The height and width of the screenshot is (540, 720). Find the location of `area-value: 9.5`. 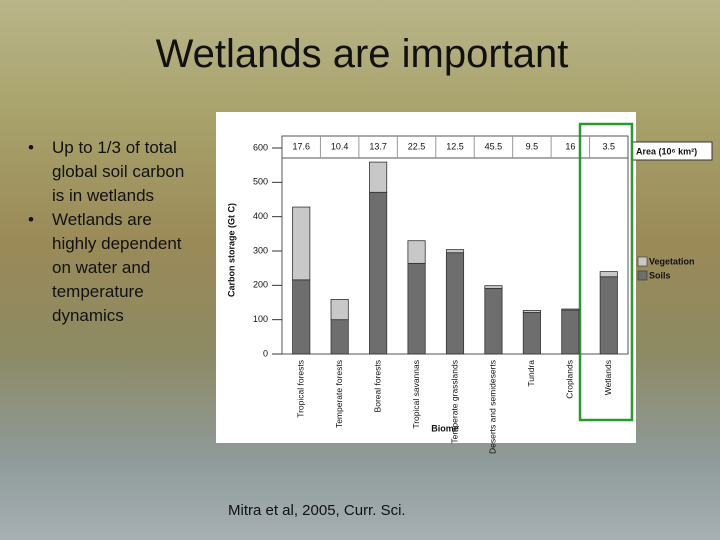

area-value: 9.5 is located at coordinates (532, 146).